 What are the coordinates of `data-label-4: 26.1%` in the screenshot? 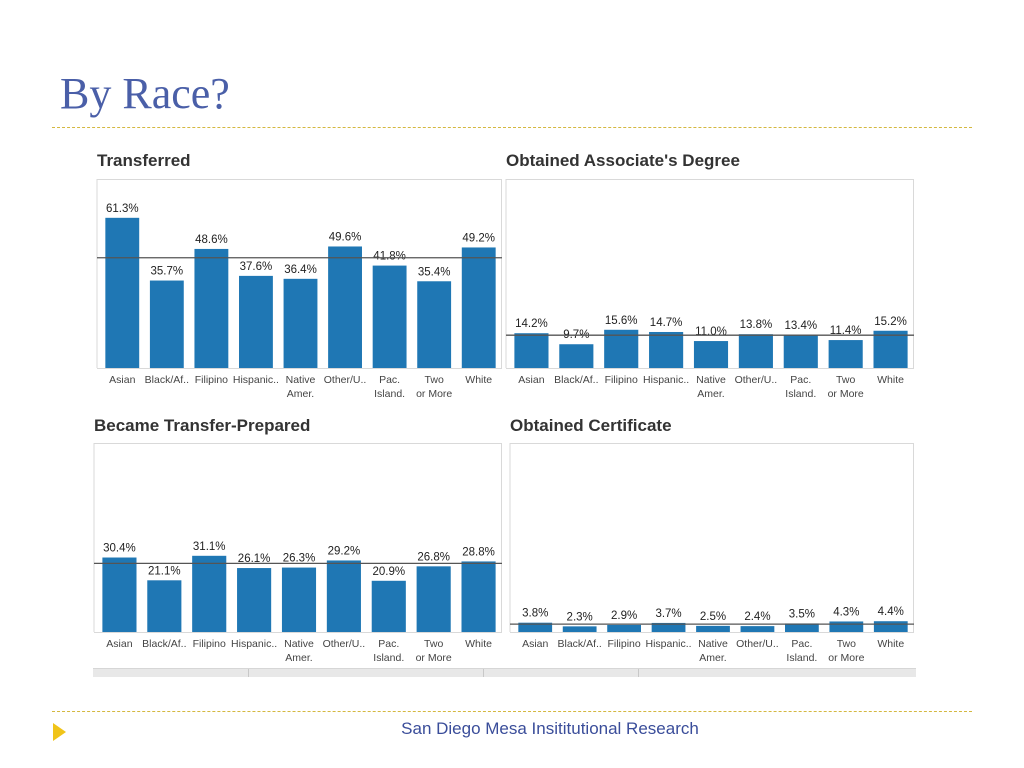 It's located at (254, 559).